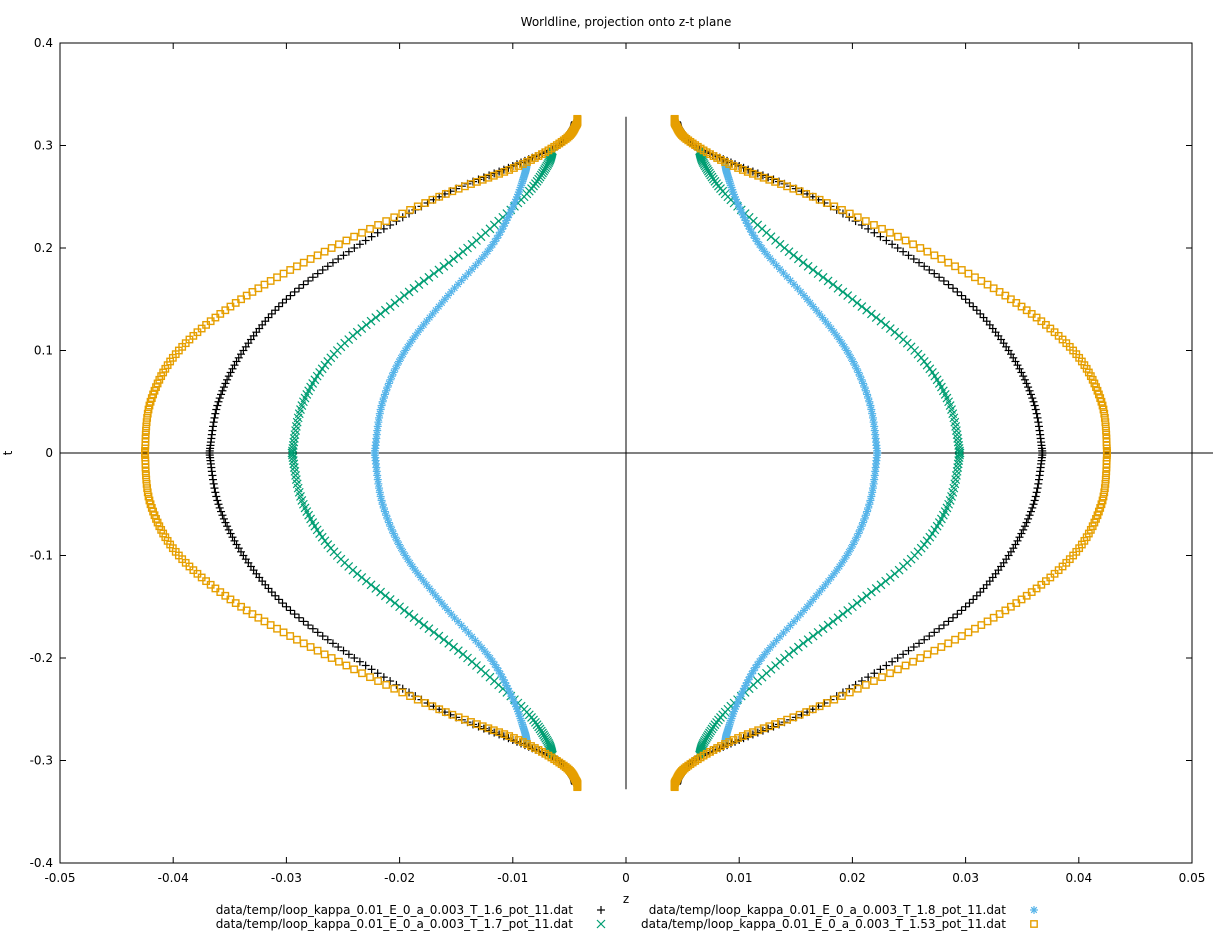 Image resolution: width=1213 pixels, height=936 pixels. I want to click on x-tick-label: 0.01, so click(739, 878).